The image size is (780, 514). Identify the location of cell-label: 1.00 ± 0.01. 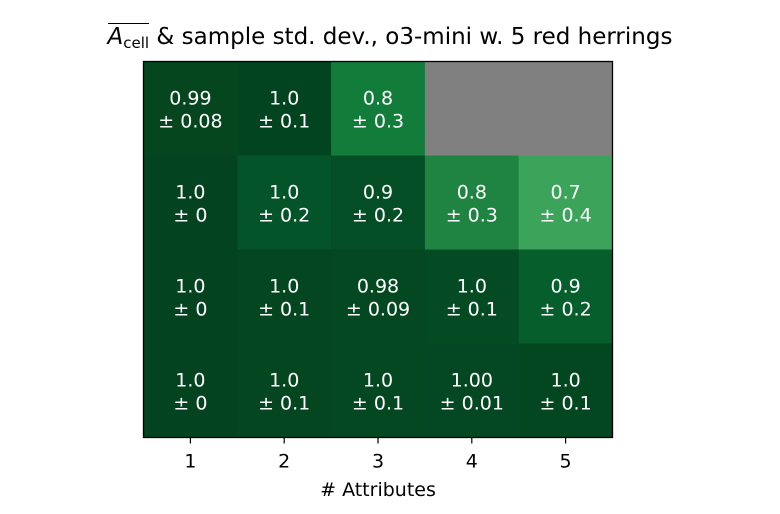
(472, 392).